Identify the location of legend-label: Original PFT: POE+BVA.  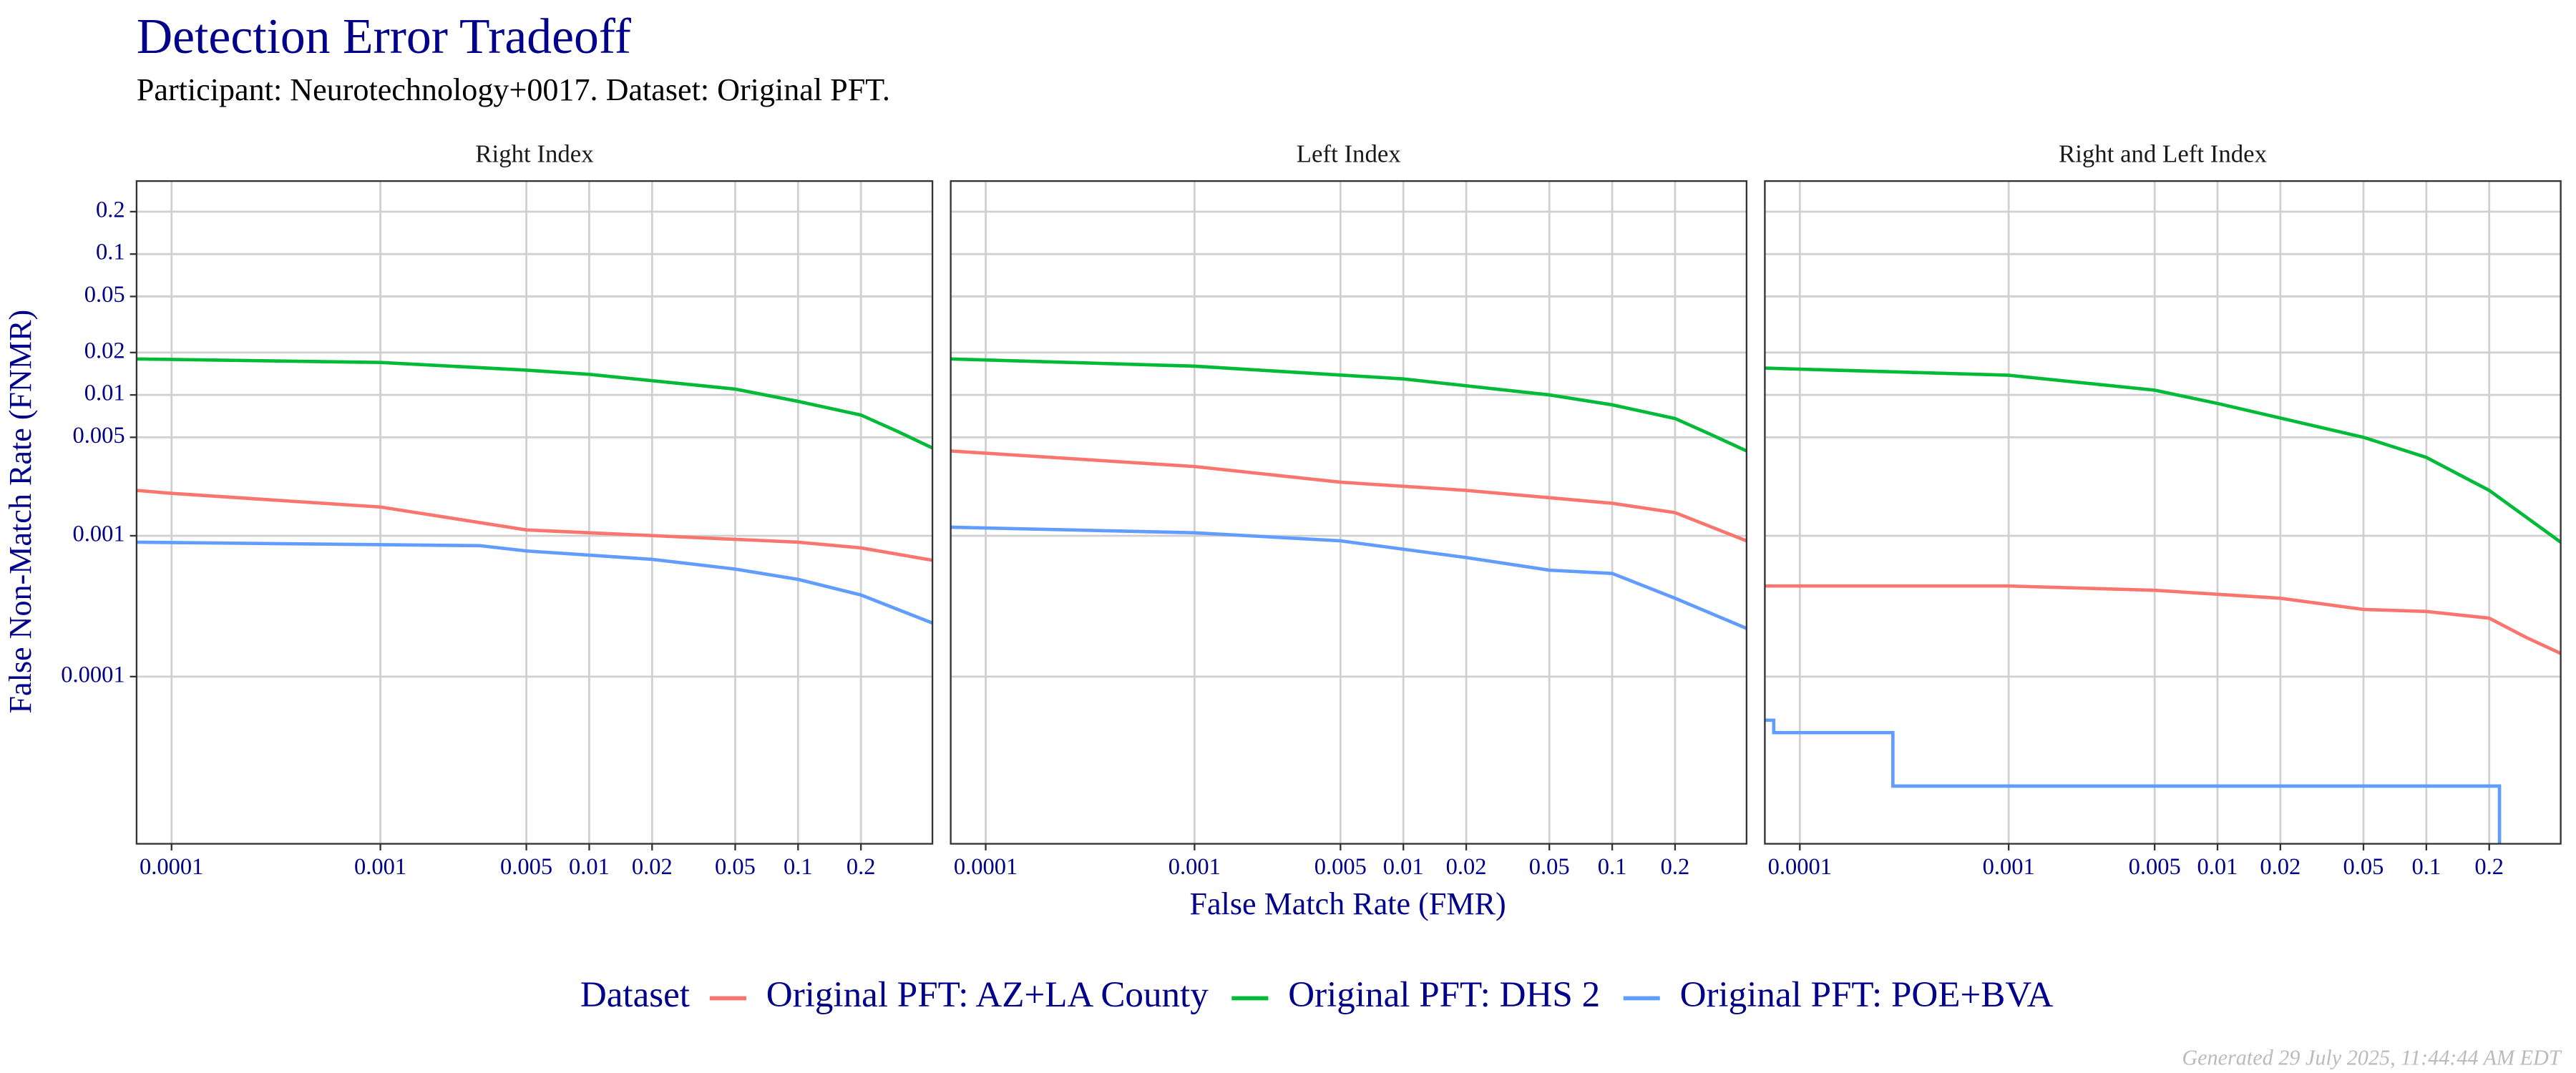
(1867, 994).